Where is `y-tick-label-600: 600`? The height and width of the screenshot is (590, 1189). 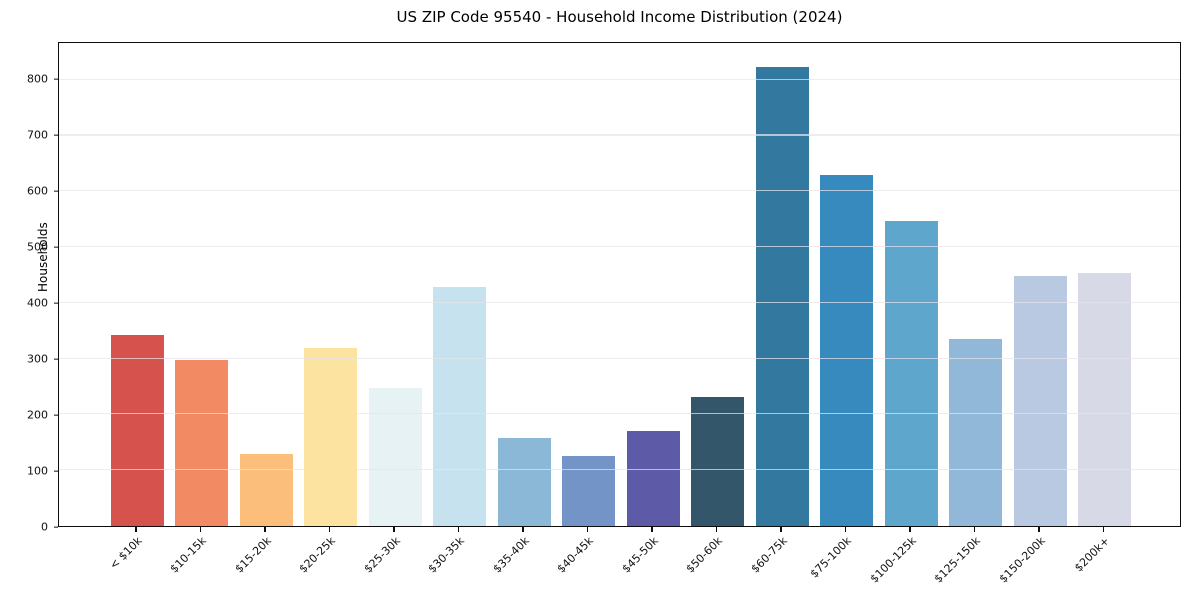 y-tick-label-600: 600 is located at coordinates (37, 191).